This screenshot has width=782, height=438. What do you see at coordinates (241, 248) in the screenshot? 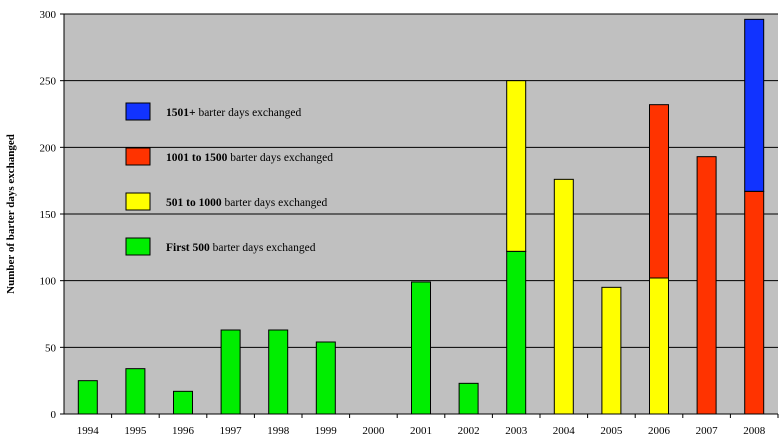
I see `legend-label: First 500 barter days exchanged` at bounding box center [241, 248].